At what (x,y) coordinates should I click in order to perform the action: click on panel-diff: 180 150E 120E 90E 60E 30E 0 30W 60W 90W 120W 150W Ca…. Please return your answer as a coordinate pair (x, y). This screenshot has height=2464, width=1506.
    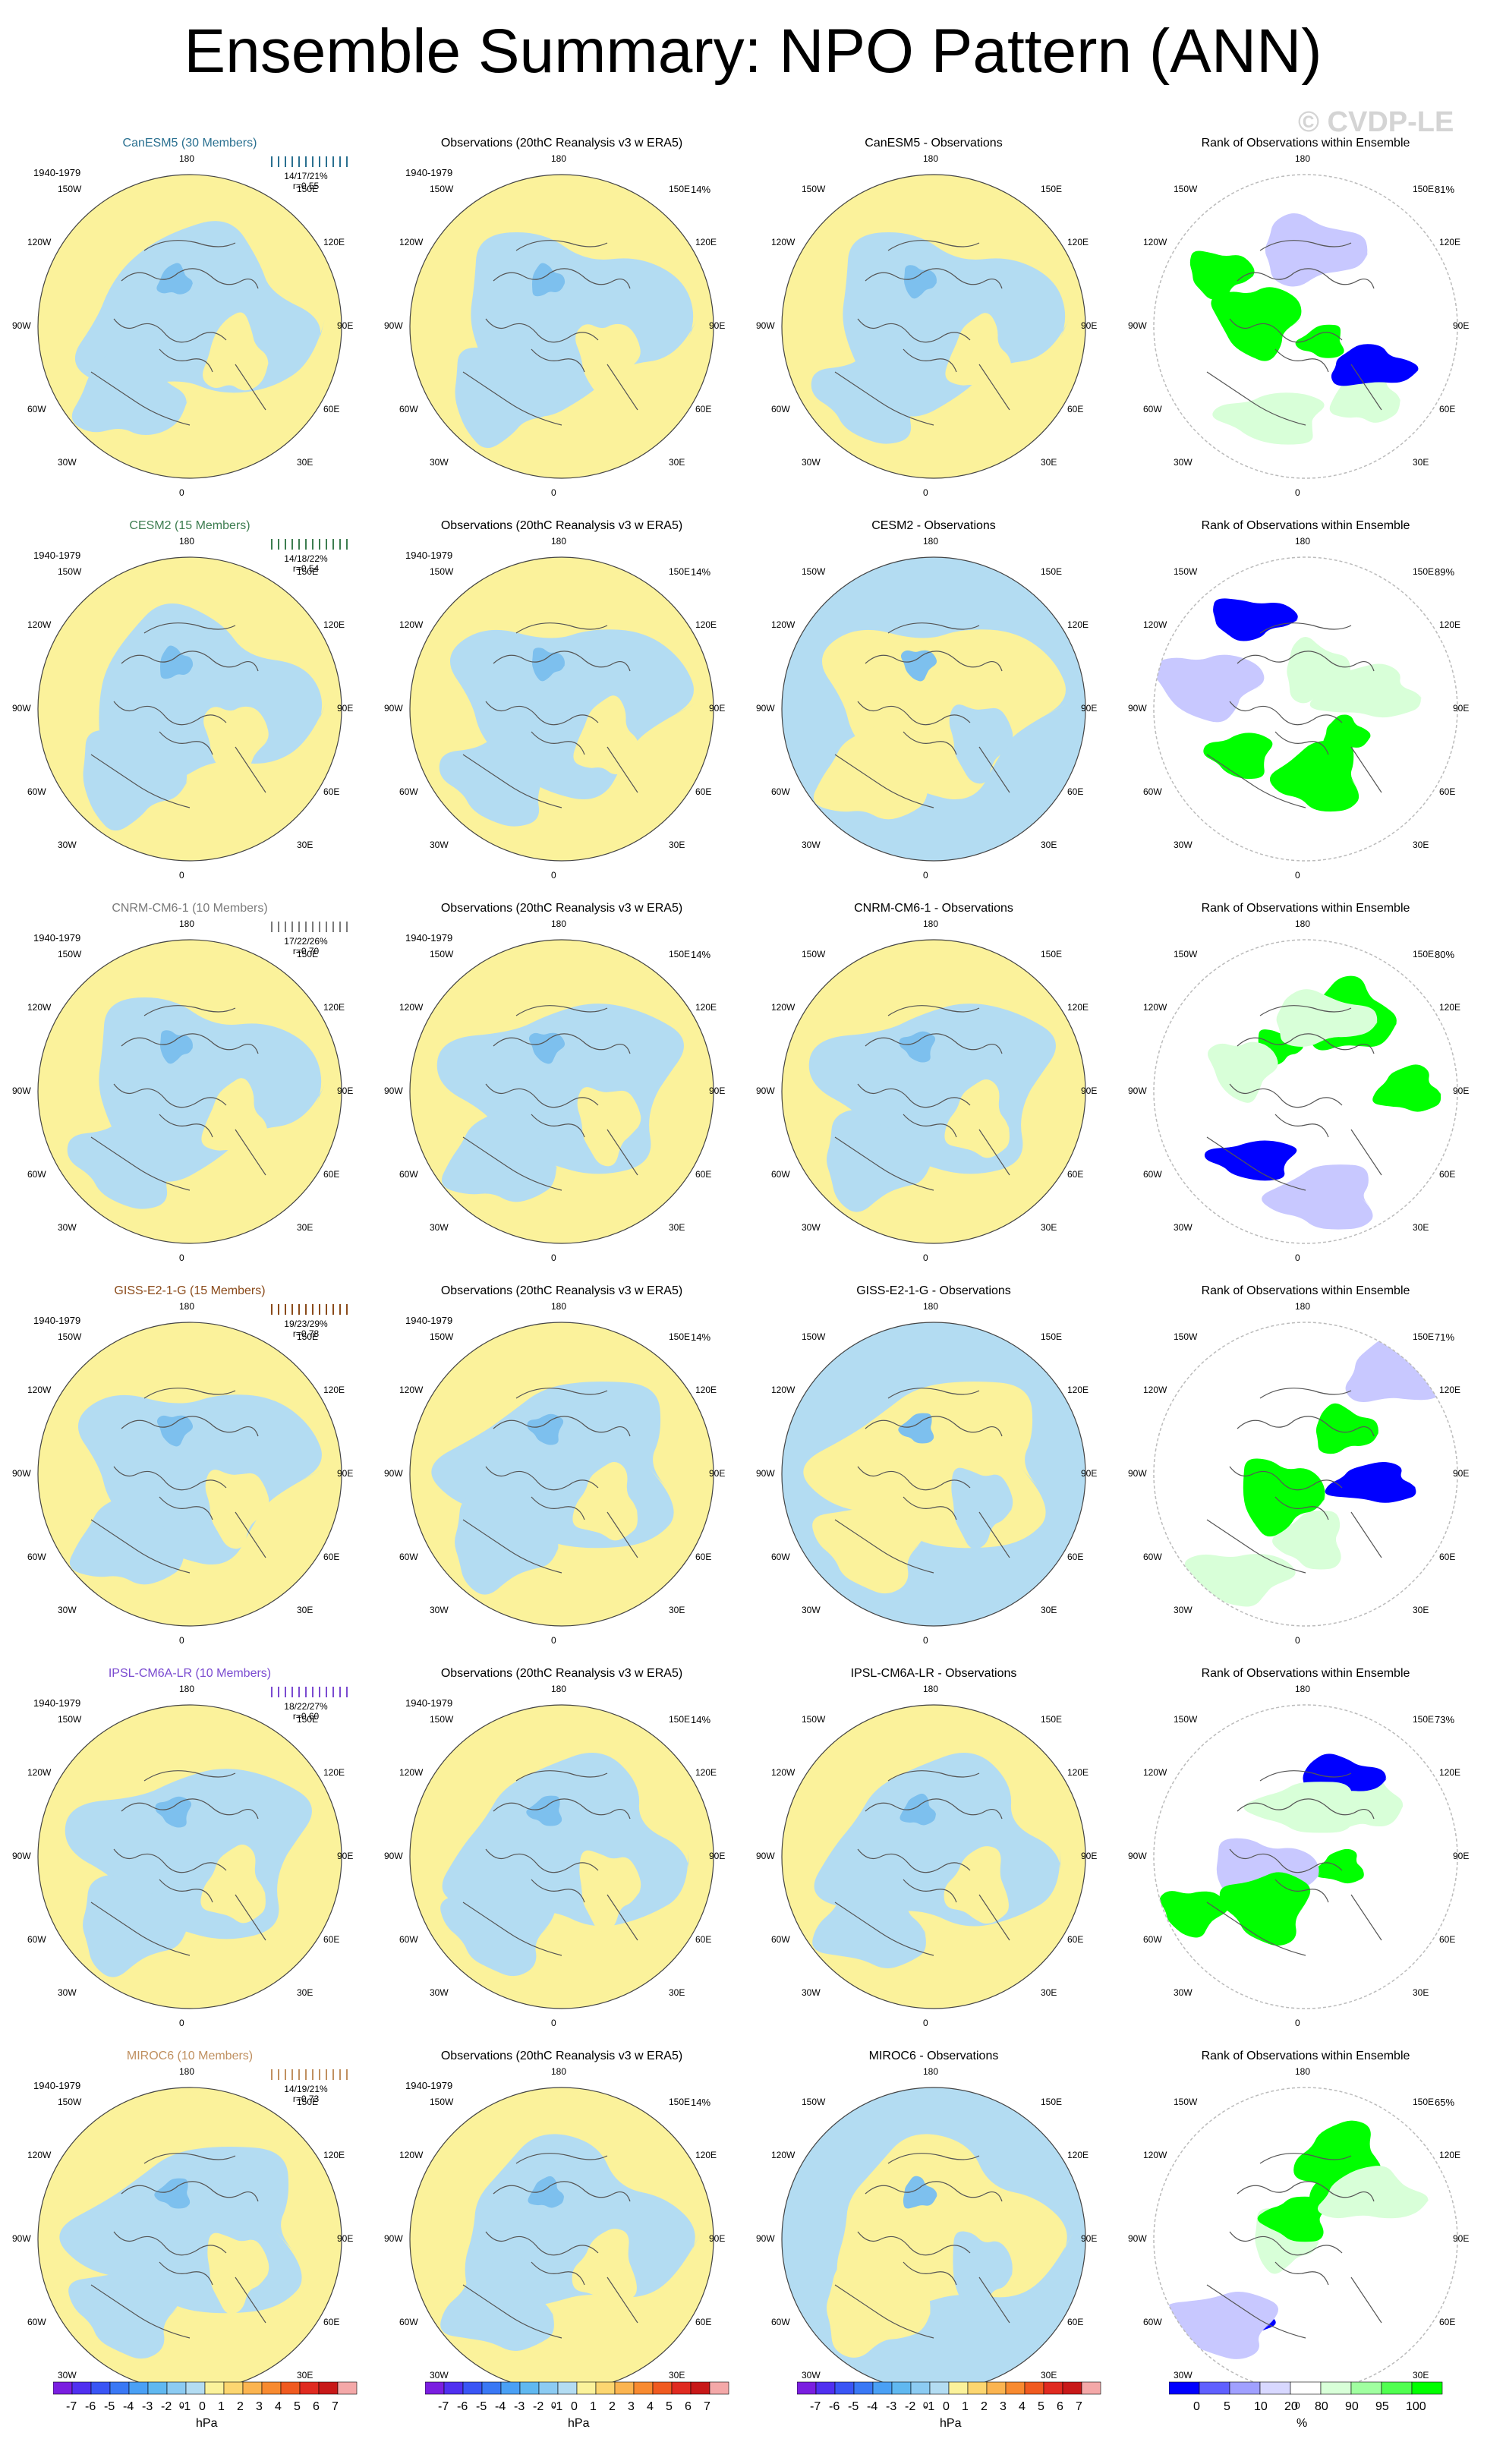
    Looking at the image, I should click on (933, 312).